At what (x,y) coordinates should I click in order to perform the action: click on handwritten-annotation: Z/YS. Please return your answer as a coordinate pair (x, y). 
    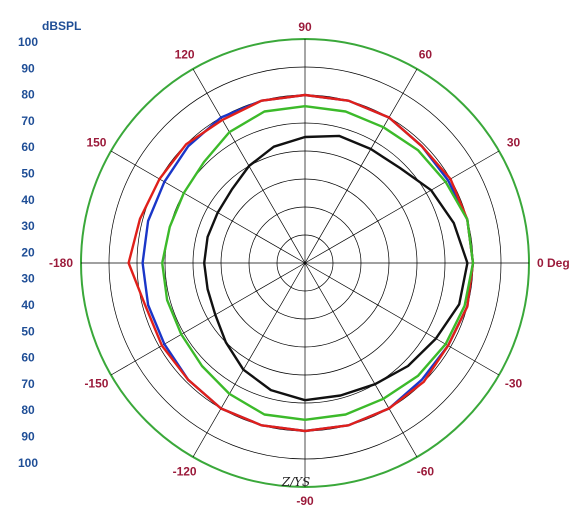
    Looking at the image, I should click on (296, 482).